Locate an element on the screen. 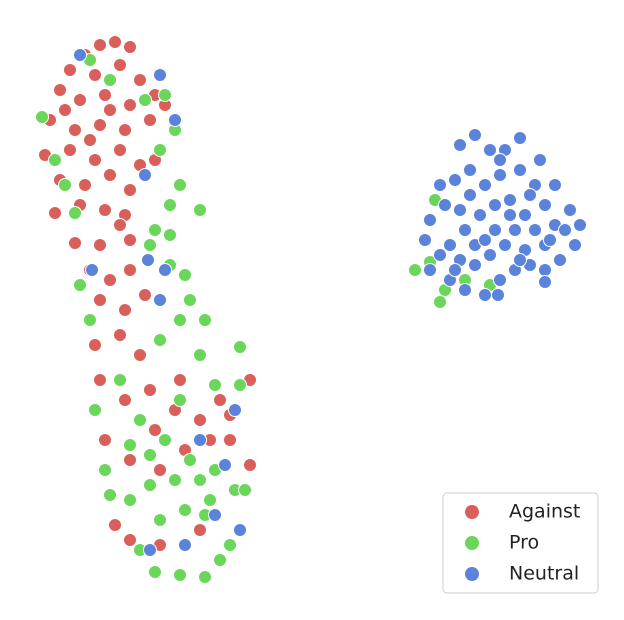  legend-label: Neutral is located at coordinates (544, 574).